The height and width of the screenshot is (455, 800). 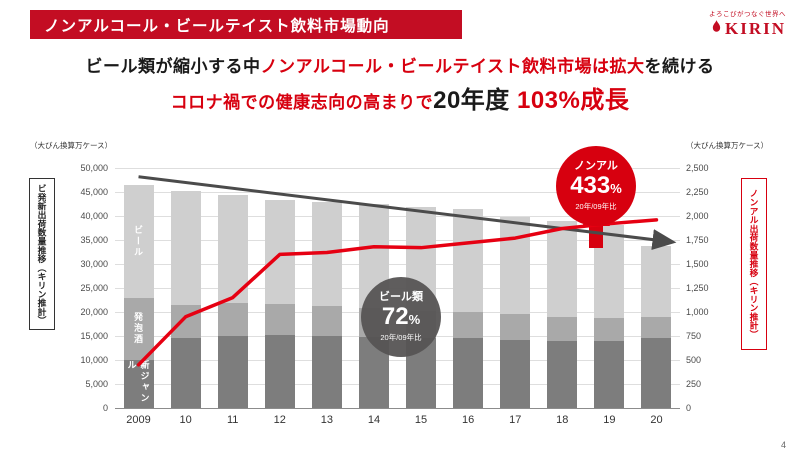 What do you see at coordinates (596, 166) in the screenshot?
I see `nonal-badge-label: ノンアル` at bounding box center [596, 166].